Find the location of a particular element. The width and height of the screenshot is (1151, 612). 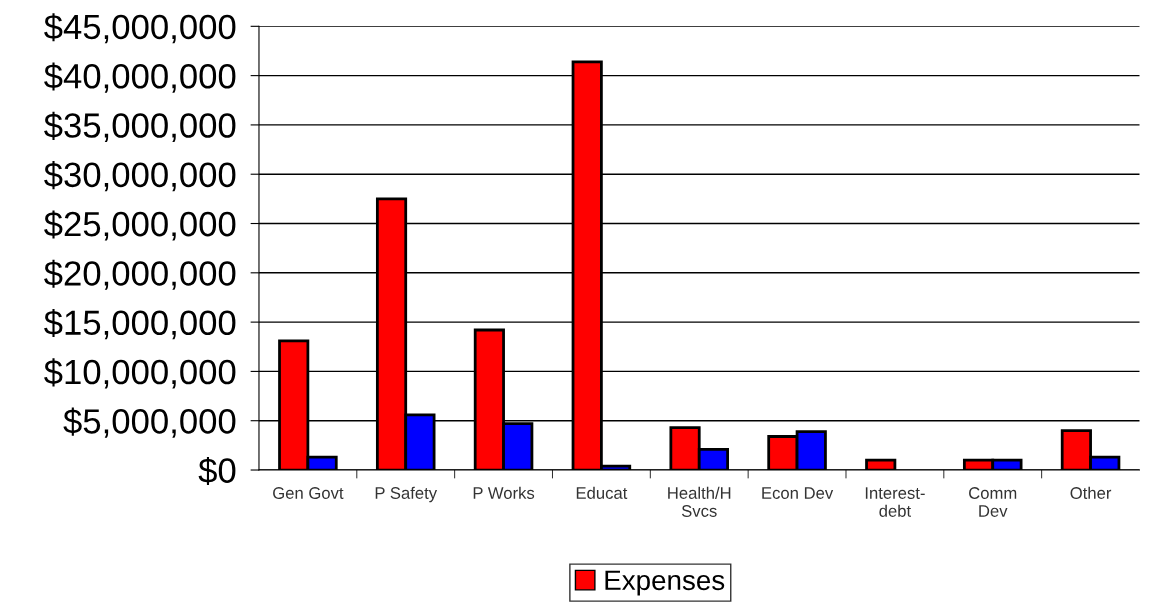

y-tick-label: $15,000,000 is located at coordinates (140, 324).